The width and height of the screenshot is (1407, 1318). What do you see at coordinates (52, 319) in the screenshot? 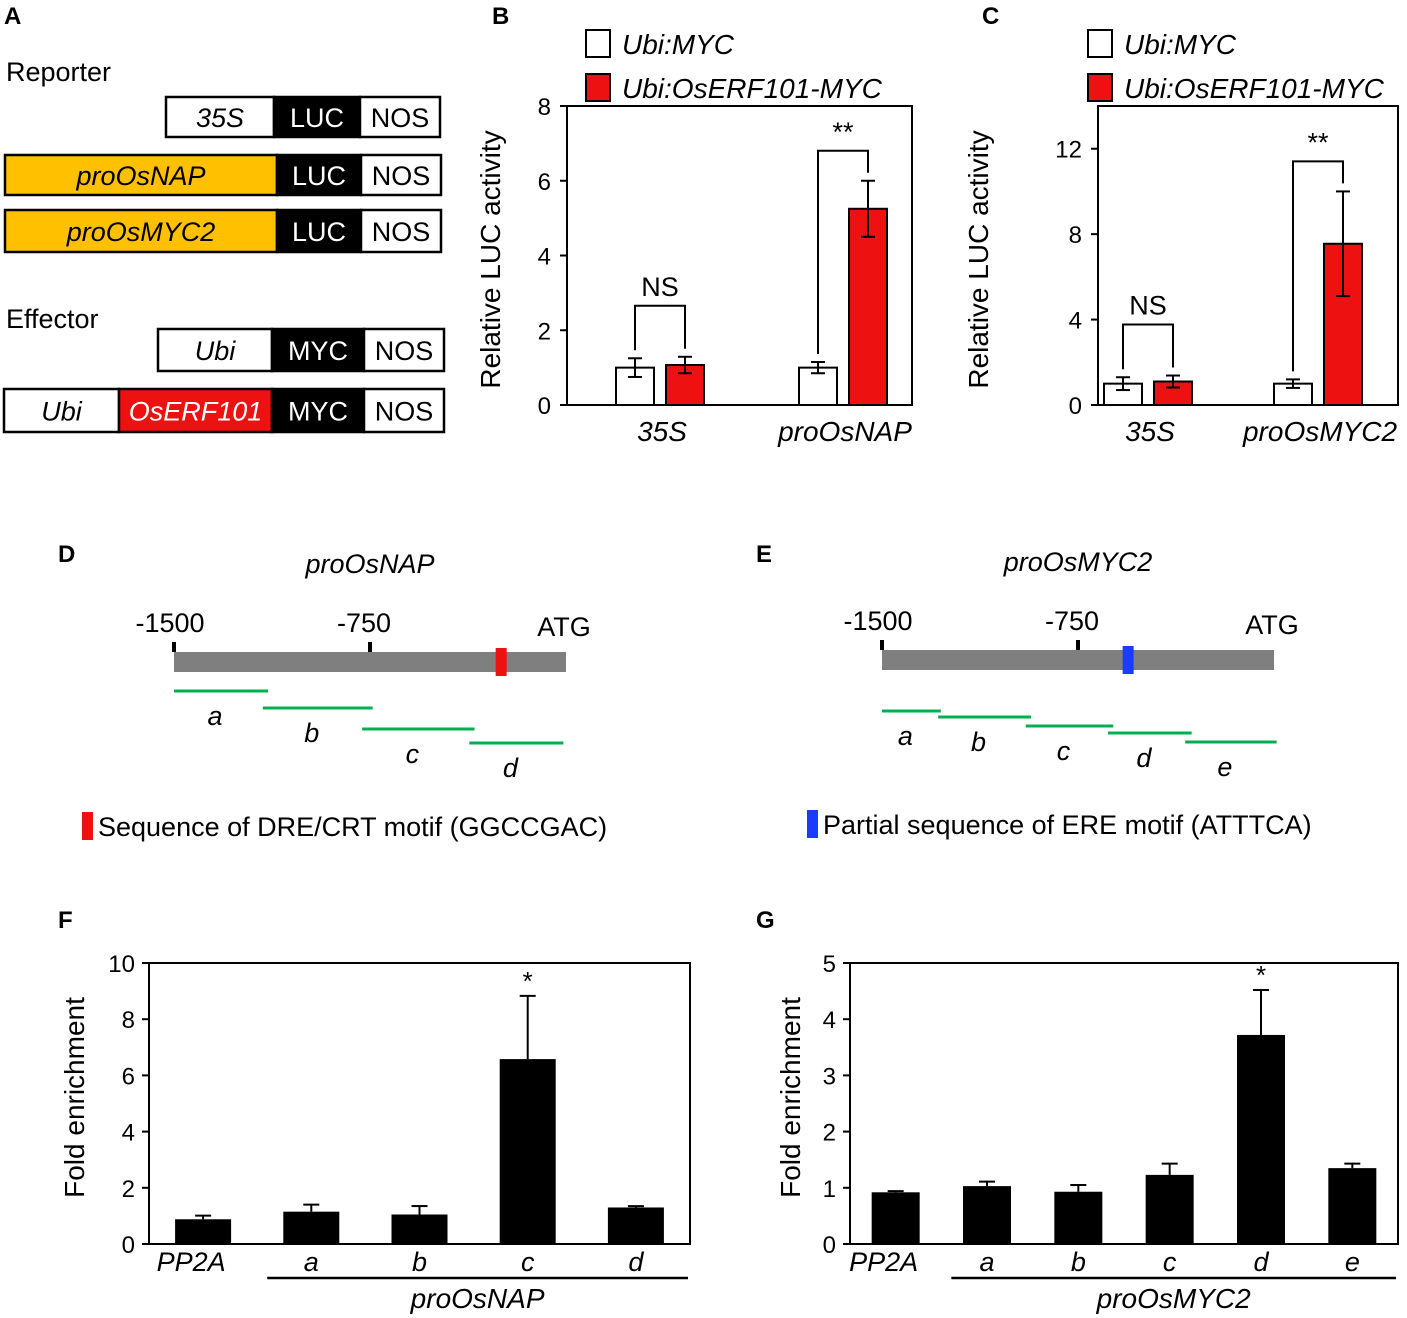
I see `effector-heading: Effector` at bounding box center [52, 319].